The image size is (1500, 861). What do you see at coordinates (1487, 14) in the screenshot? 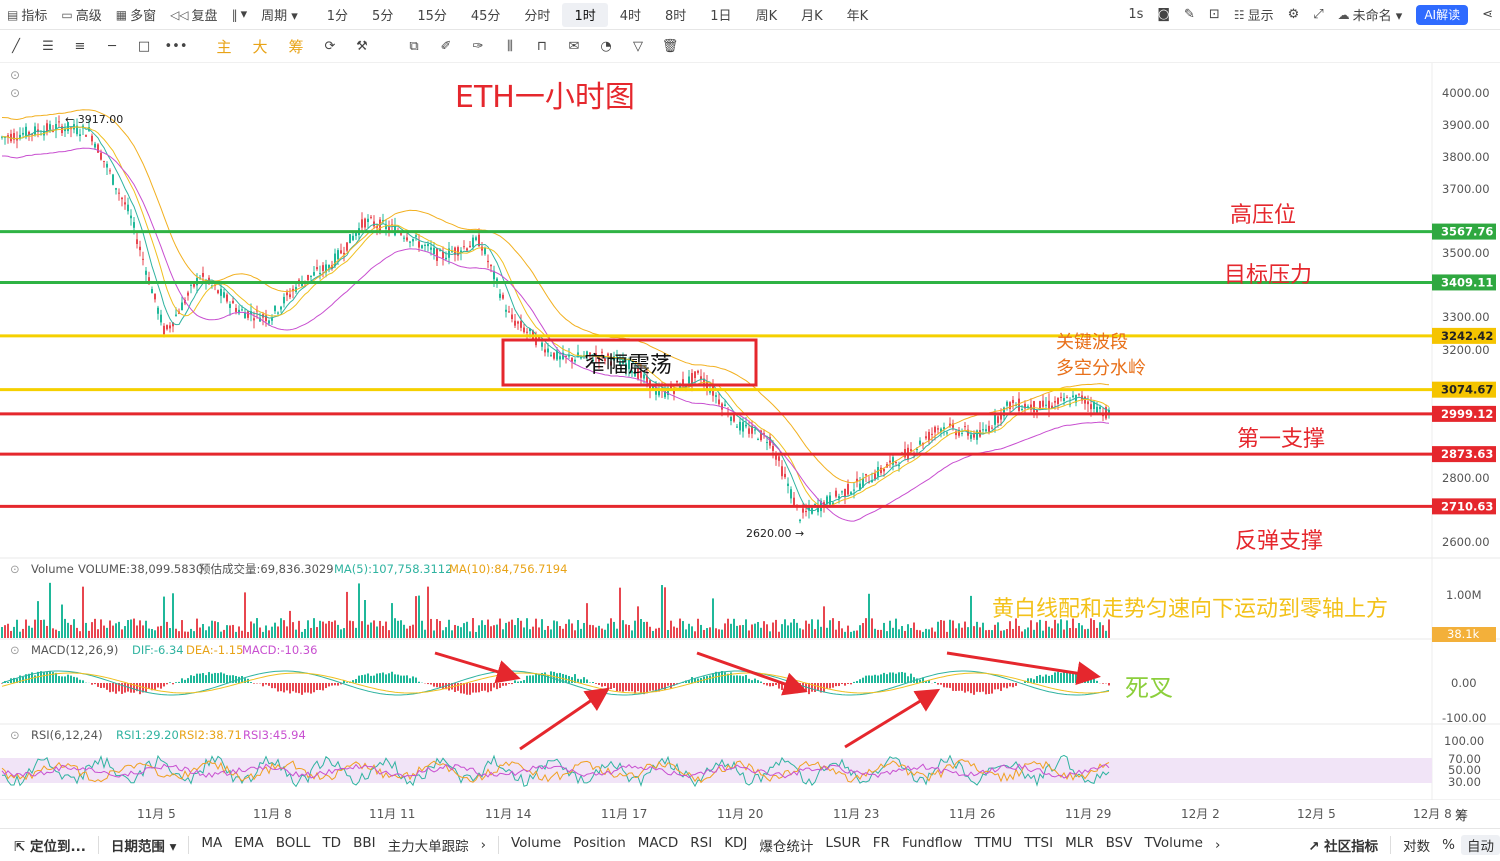
I see `share-icon: ⋖` at bounding box center [1487, 14].